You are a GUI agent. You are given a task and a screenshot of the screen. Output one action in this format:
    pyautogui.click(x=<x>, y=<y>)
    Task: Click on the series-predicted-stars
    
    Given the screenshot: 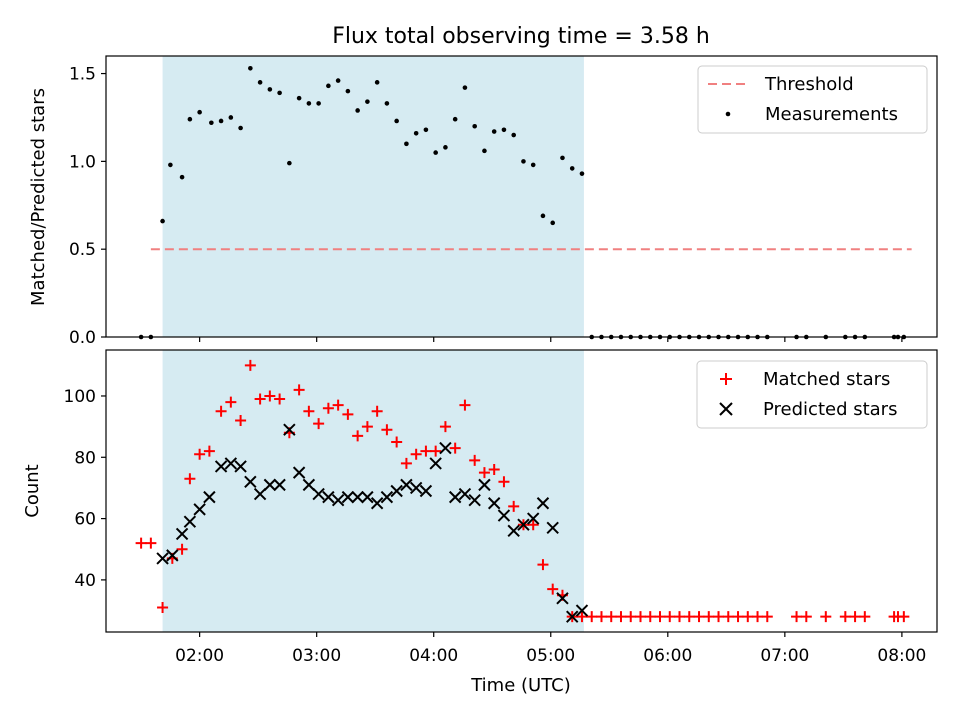 What is the action you would take?
    pyautogui.click(x=372, y=523)
    